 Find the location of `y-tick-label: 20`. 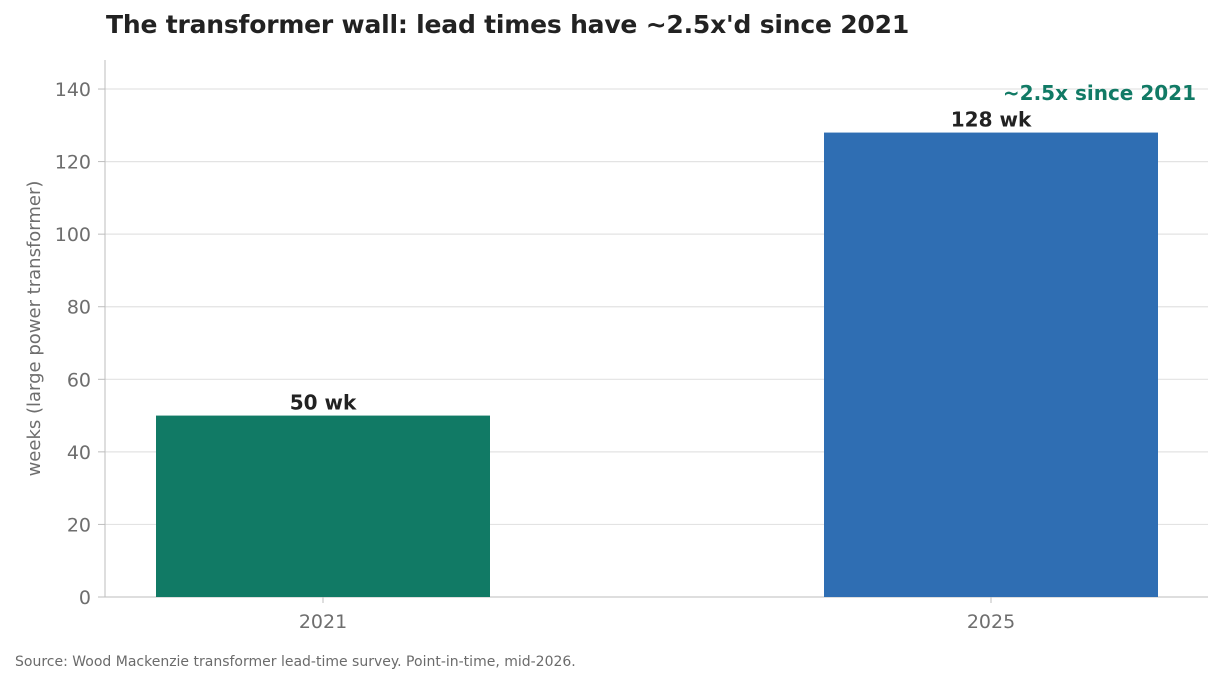

y-tick-label: 20 is located at coordinates (79, 525).